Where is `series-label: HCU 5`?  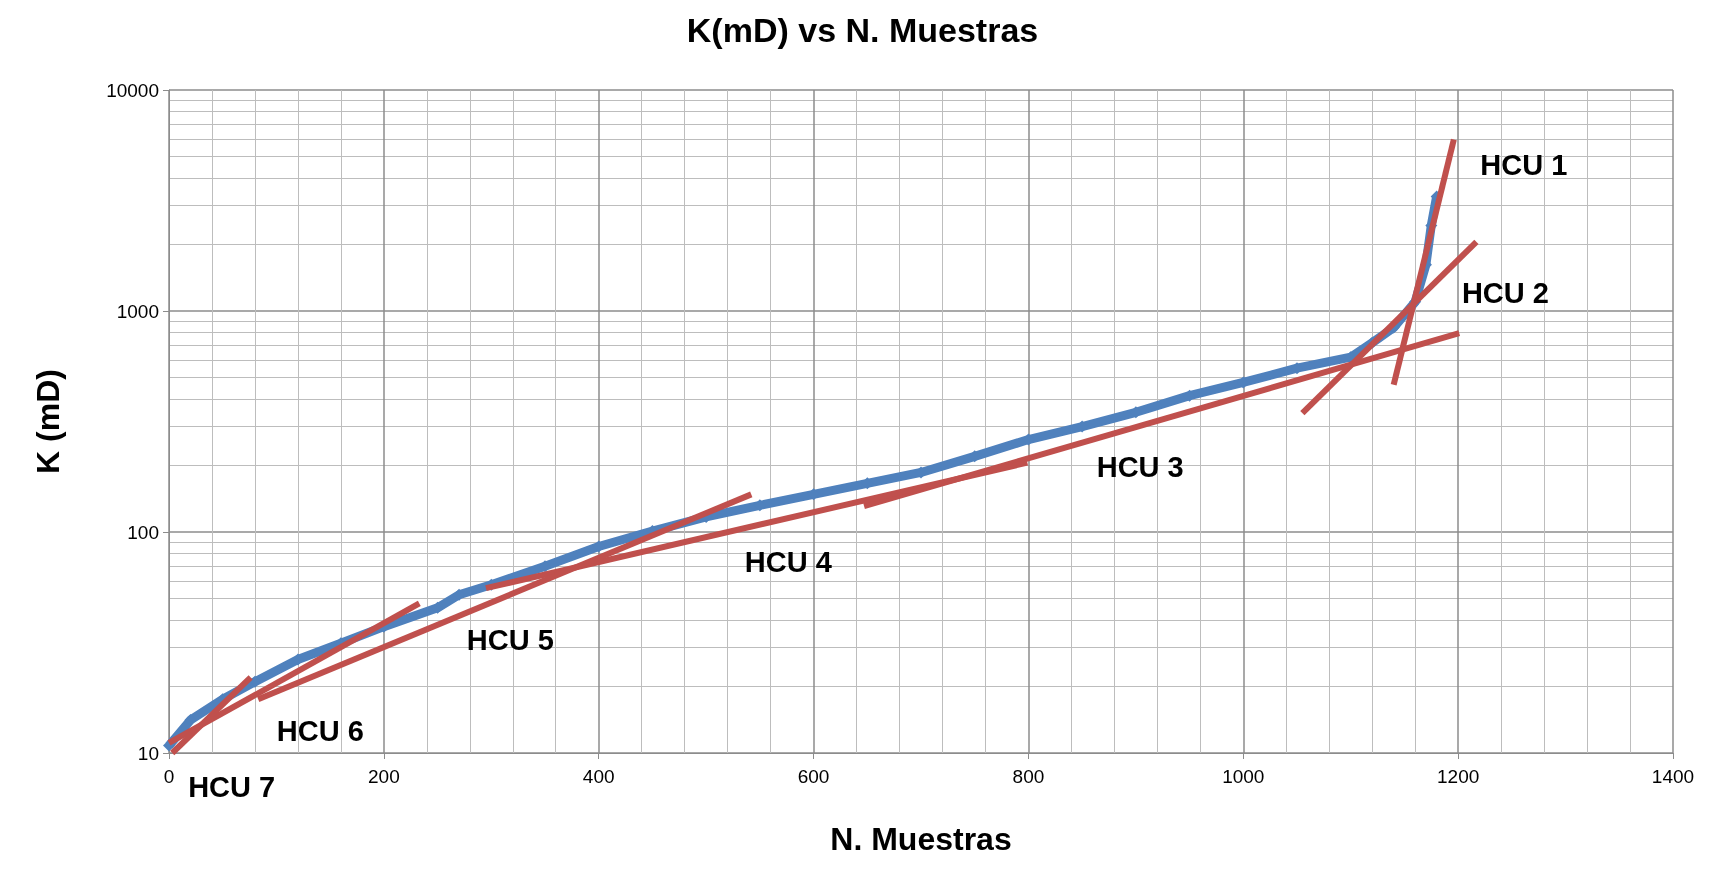
series-label: HCU 5 is located at coordinates (510, 640).